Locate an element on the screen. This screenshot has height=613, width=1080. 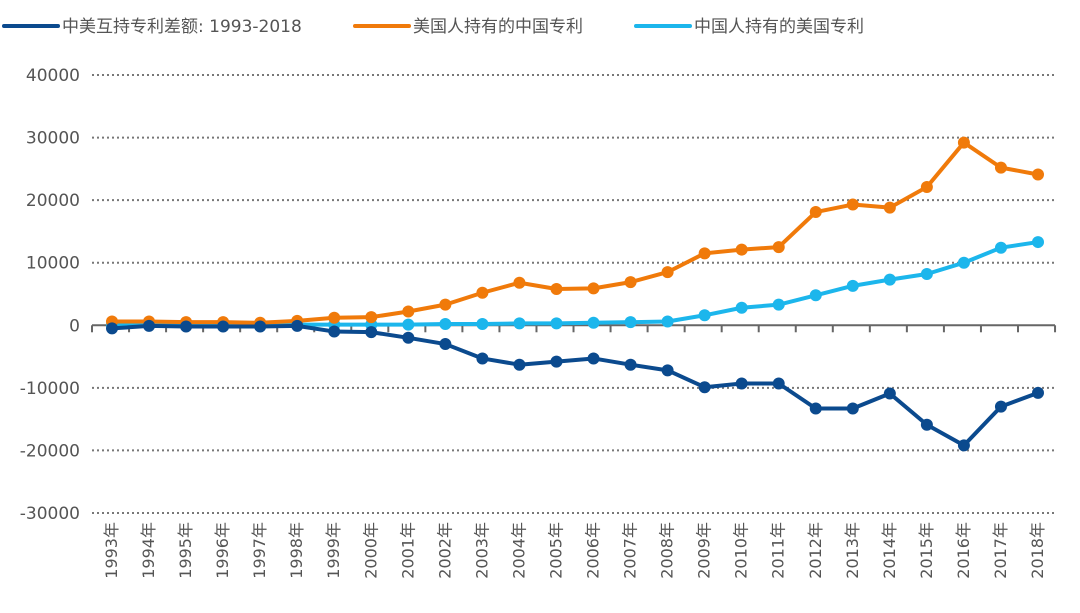
x-tick-label: 2014年 is located at coordinates (889, 550).